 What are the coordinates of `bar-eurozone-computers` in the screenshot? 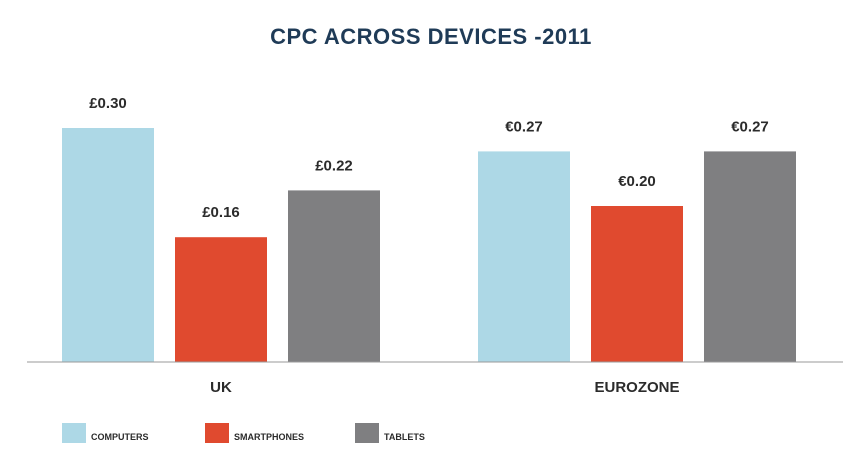 It's located at (524, 256).